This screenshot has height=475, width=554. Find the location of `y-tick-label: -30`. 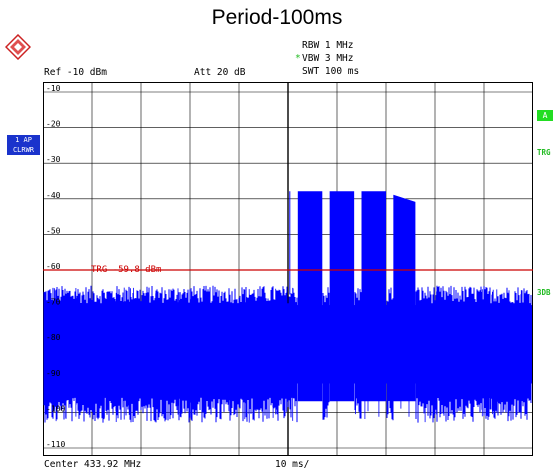

y-tick-label: -30 is located at coordinates (53, 159).